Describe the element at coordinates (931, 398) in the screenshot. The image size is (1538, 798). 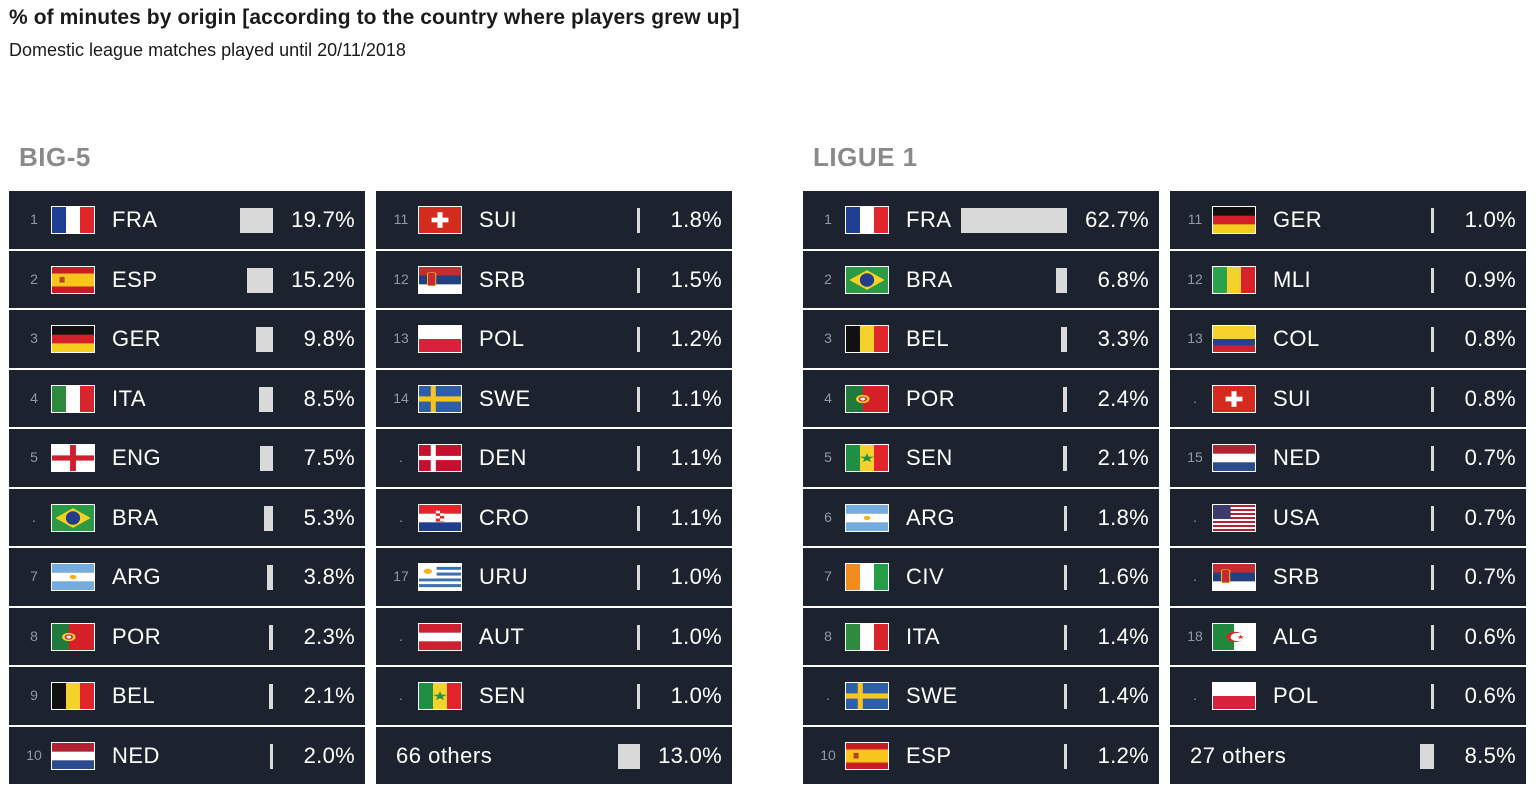
I see `country-code: POR` at that location.